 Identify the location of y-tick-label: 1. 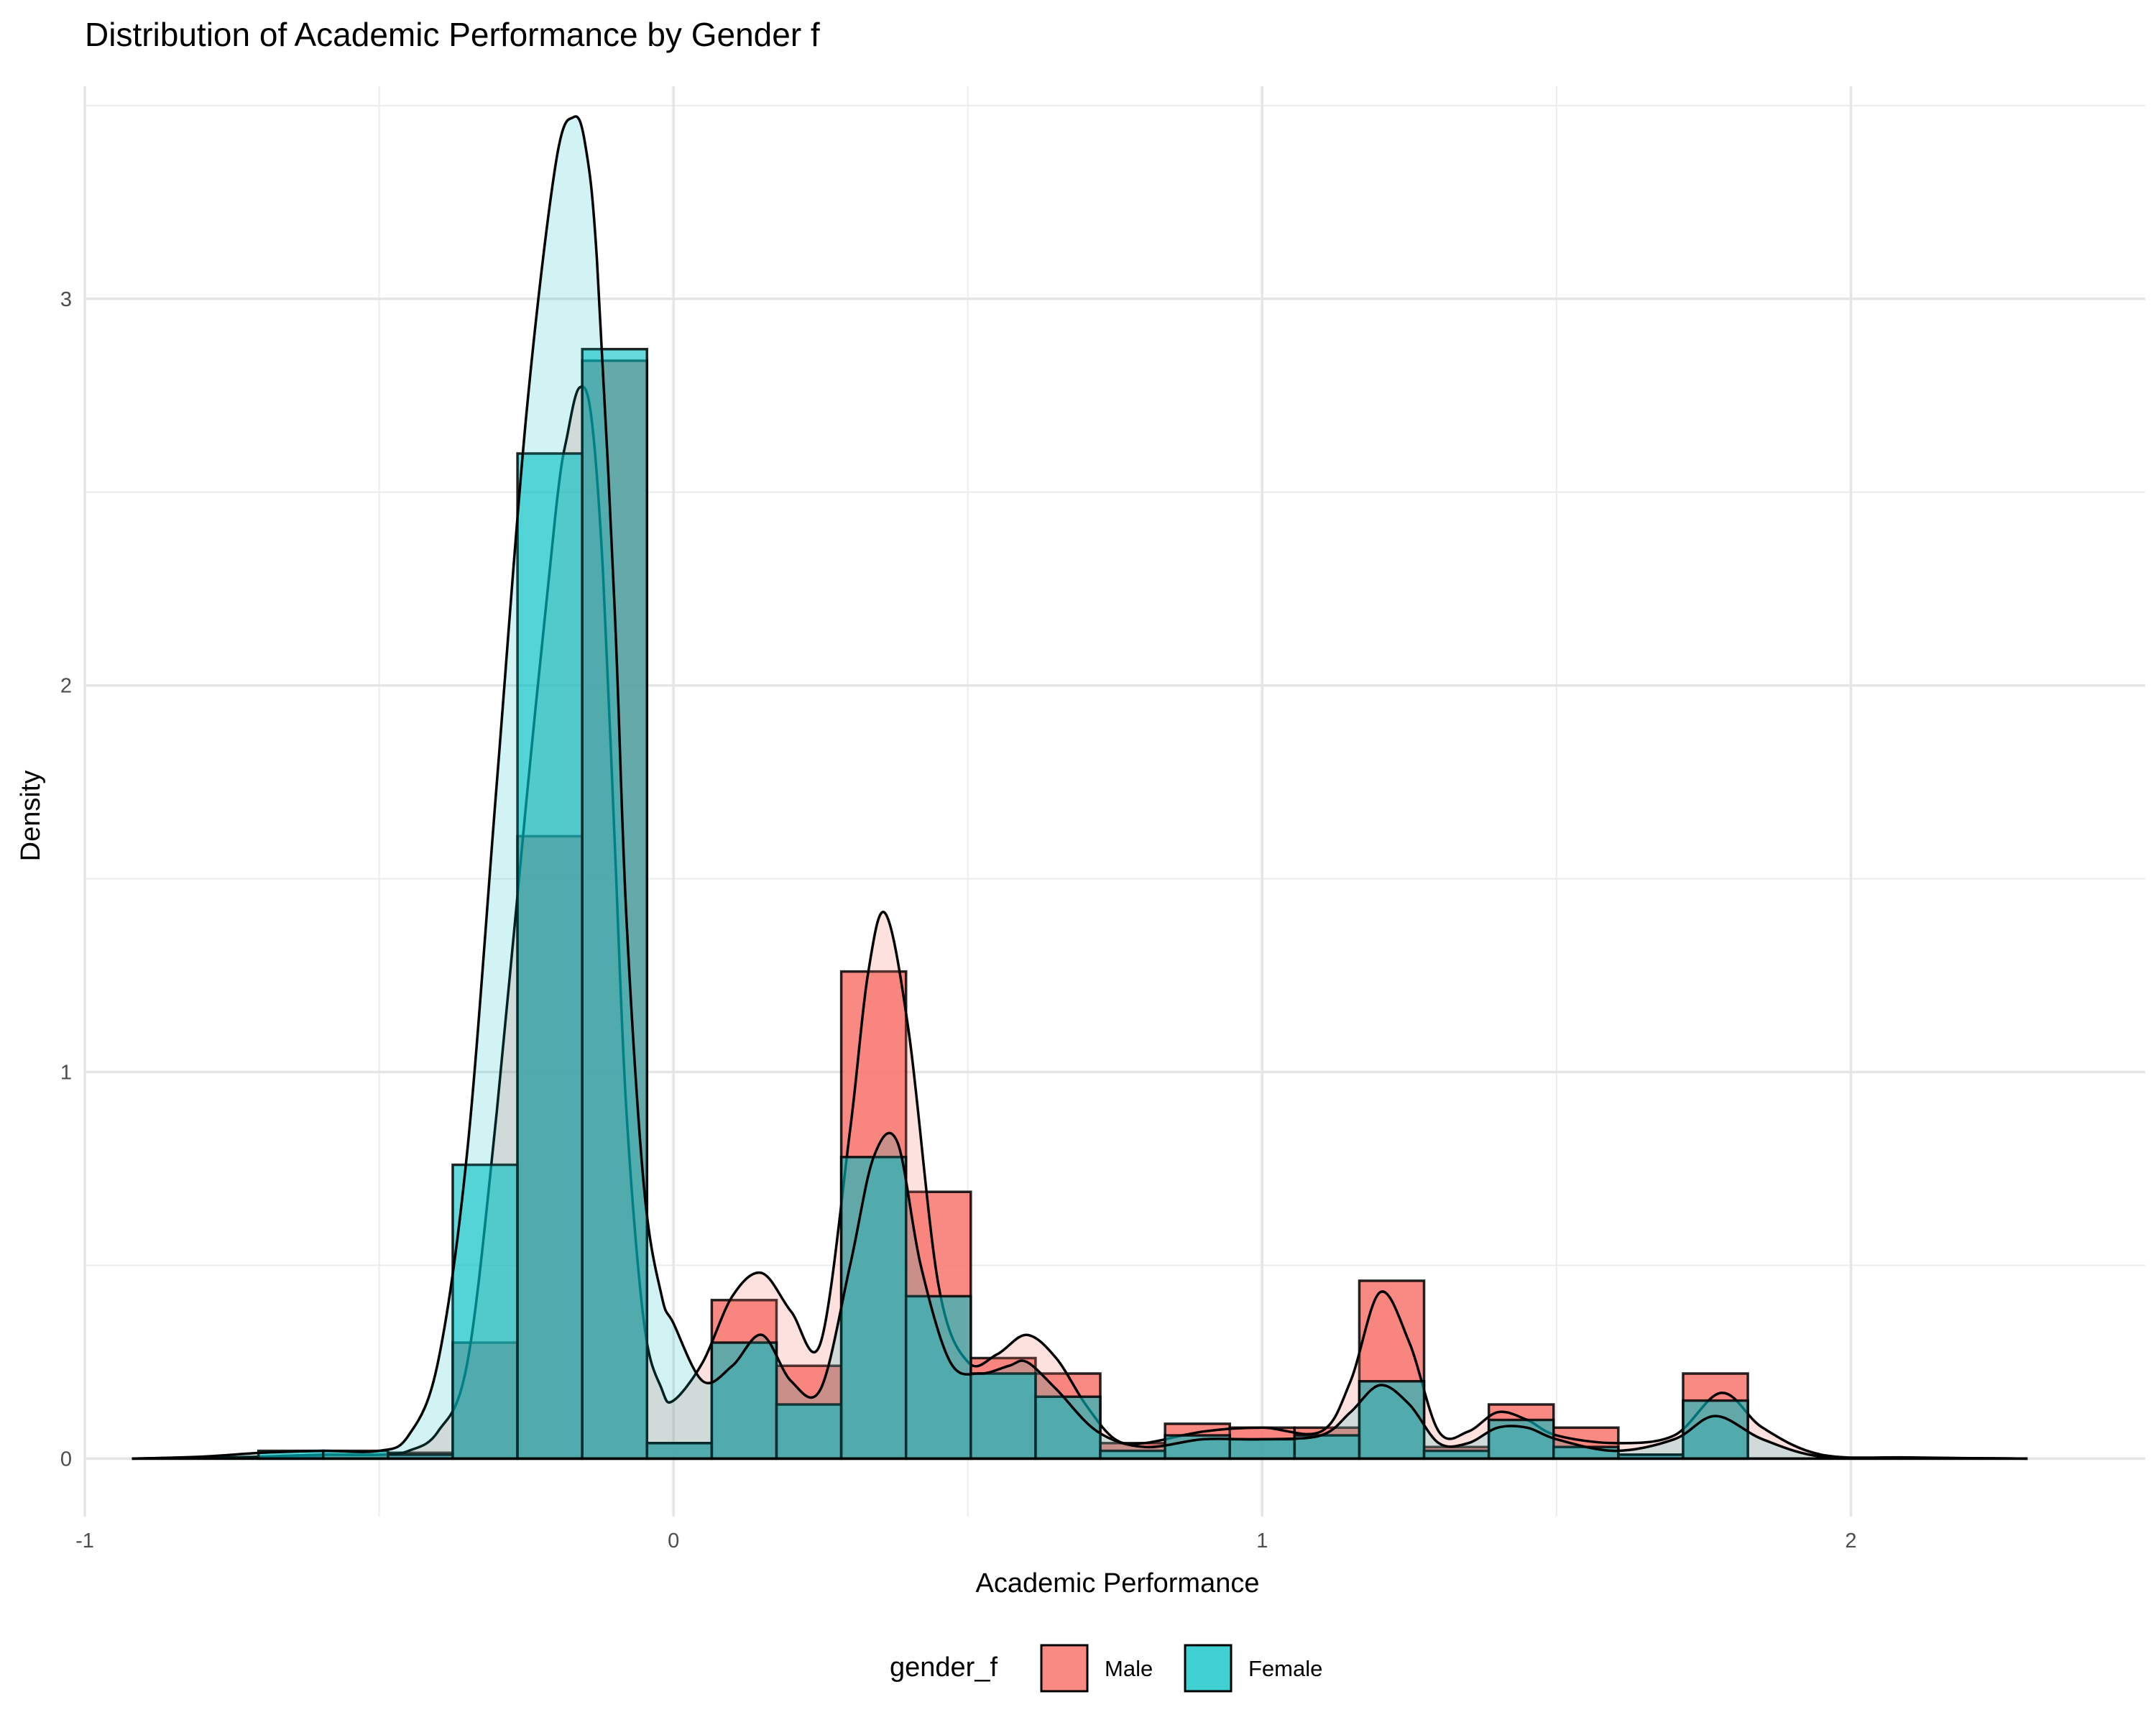
(66, 1072).